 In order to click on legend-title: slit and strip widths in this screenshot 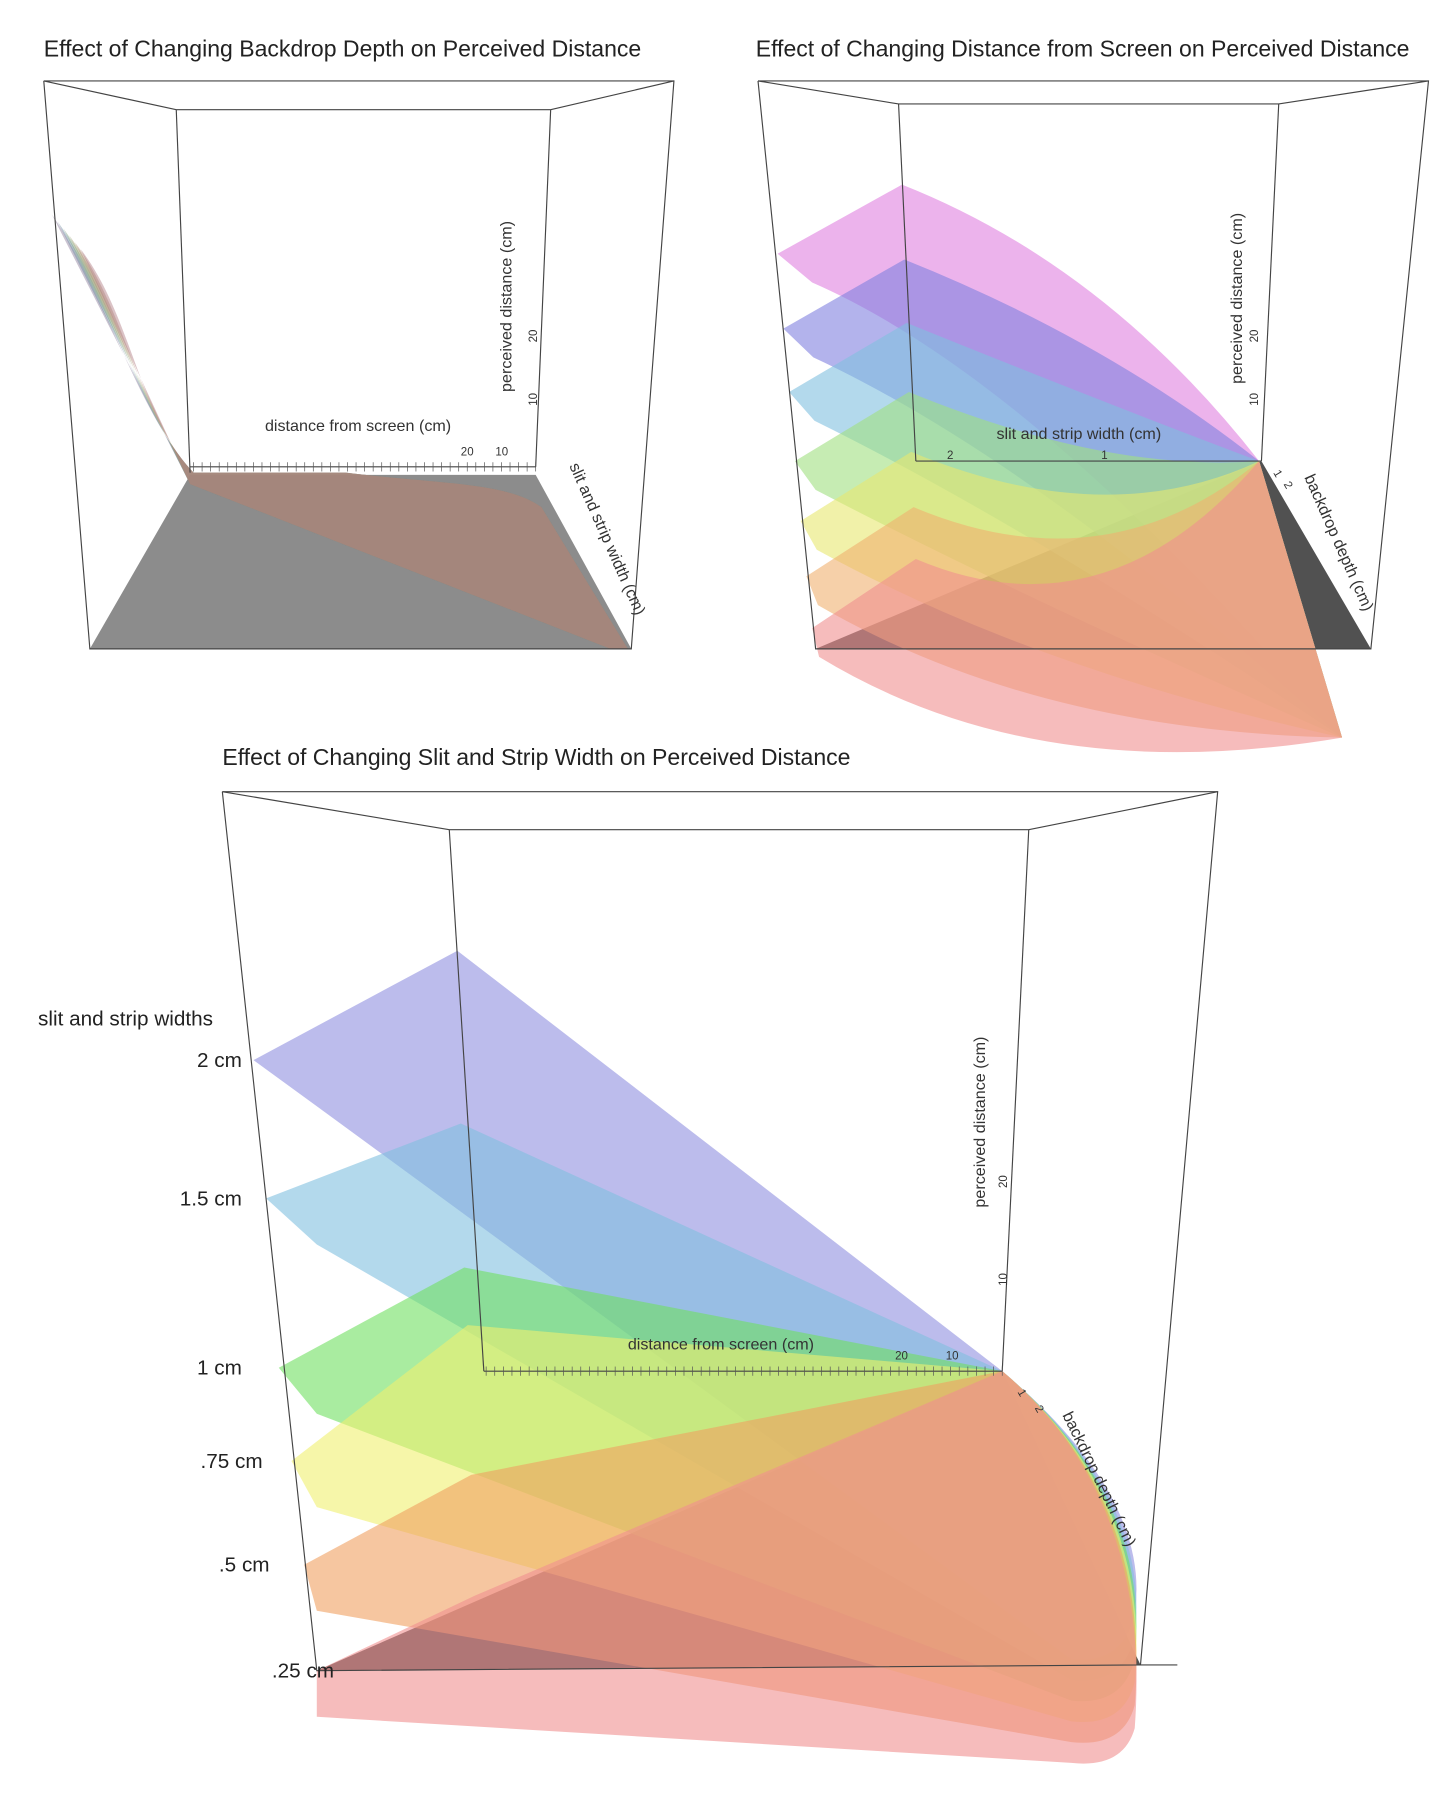, I will do `click(125, 1019)`.